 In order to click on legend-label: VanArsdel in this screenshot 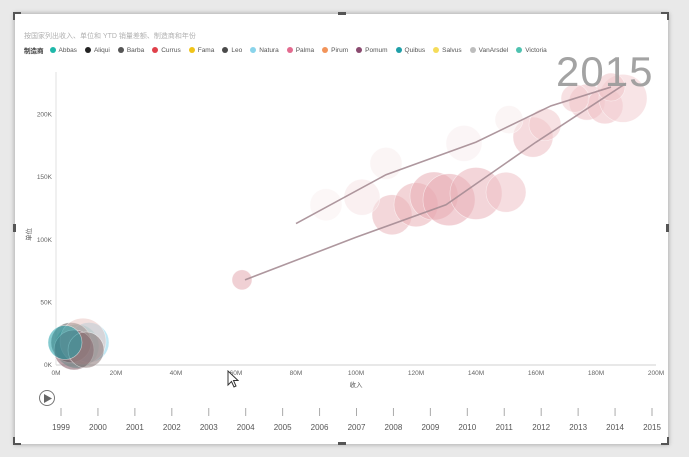, I will do `click(493, 50)`.